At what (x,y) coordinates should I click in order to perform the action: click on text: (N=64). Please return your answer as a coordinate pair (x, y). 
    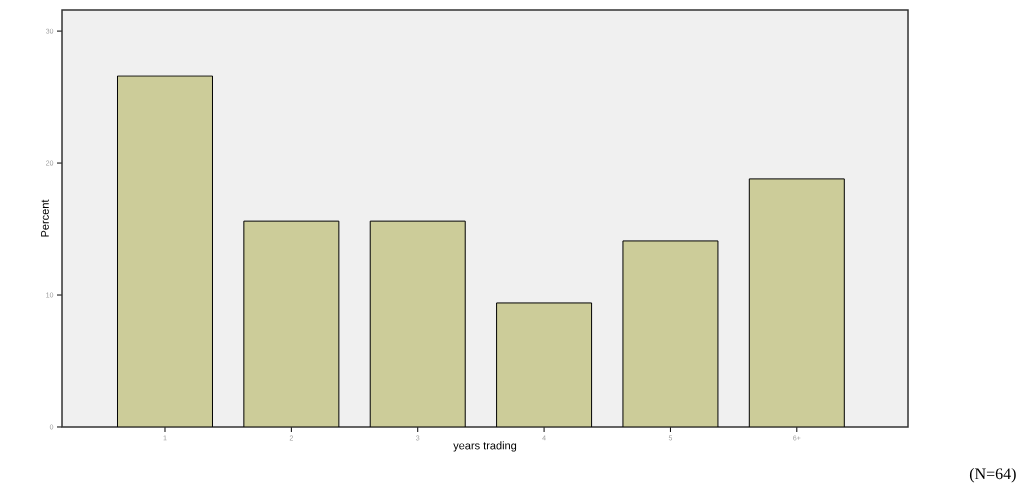
    Looking at the image, I should click on (992, 475).